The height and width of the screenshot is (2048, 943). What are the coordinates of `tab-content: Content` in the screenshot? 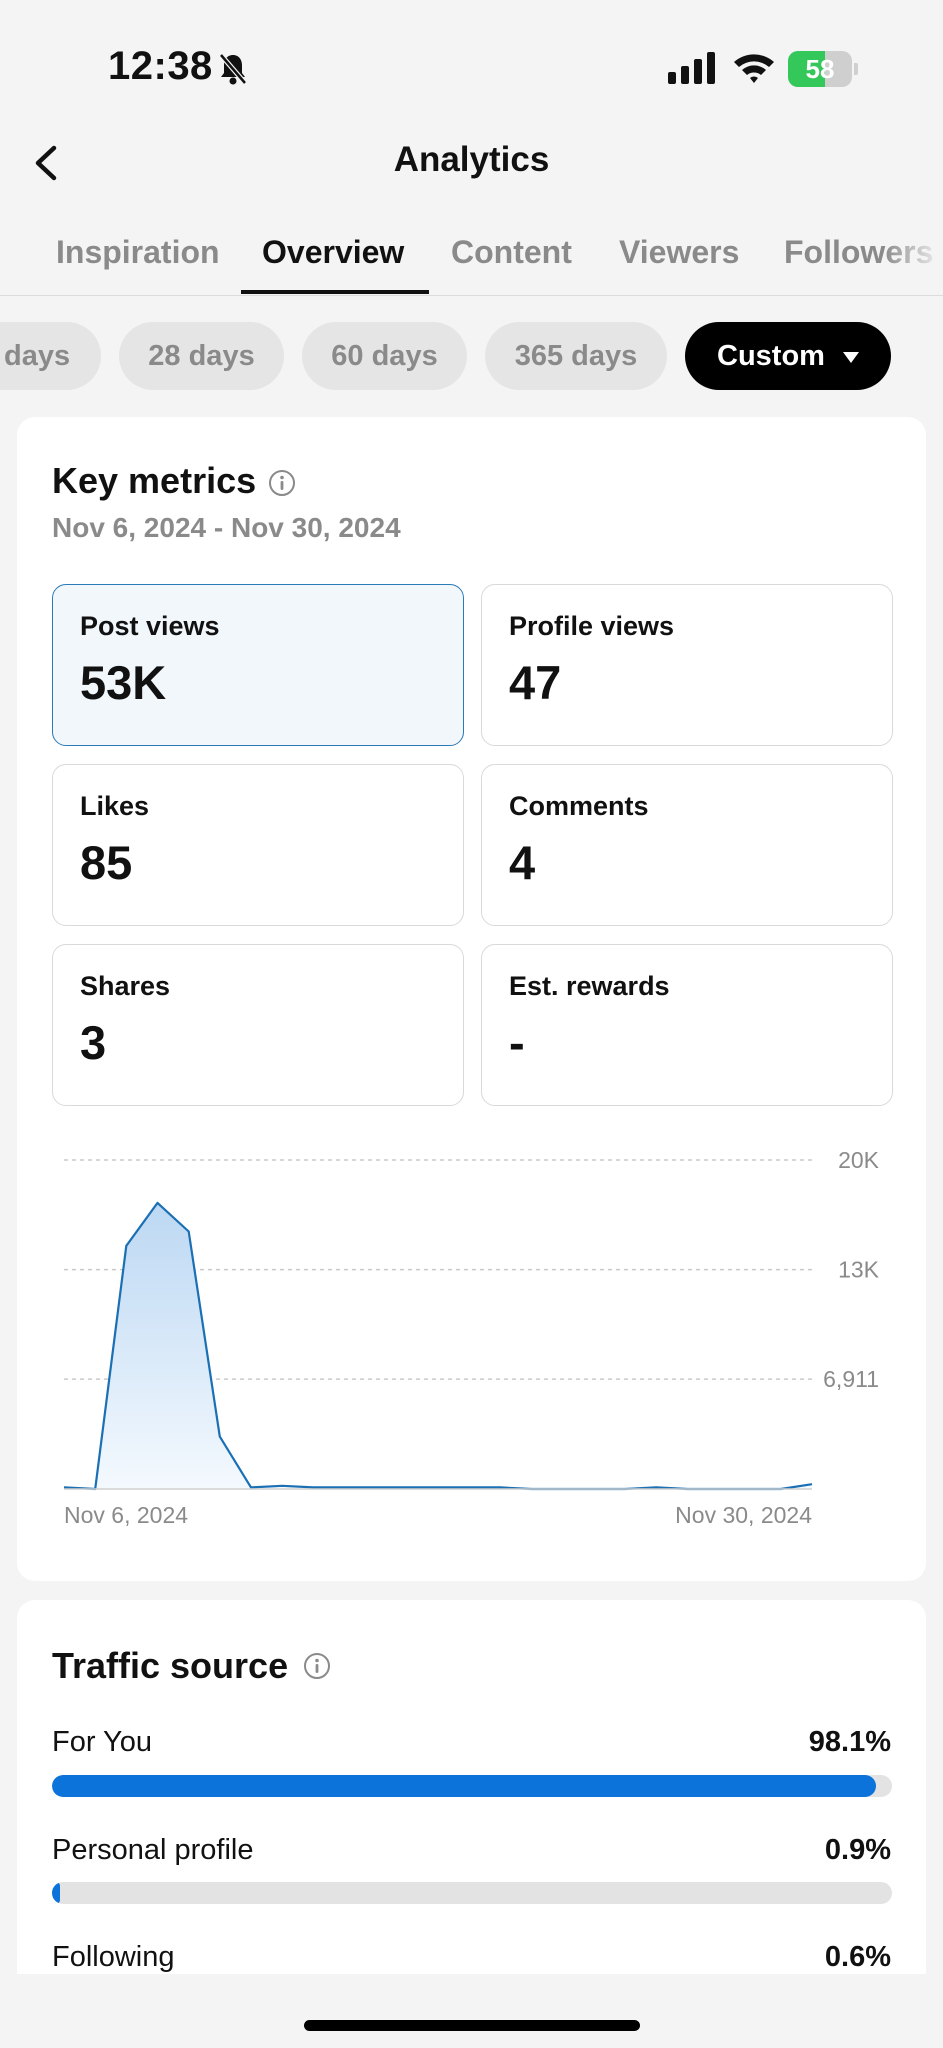 It's located at (511, 252).